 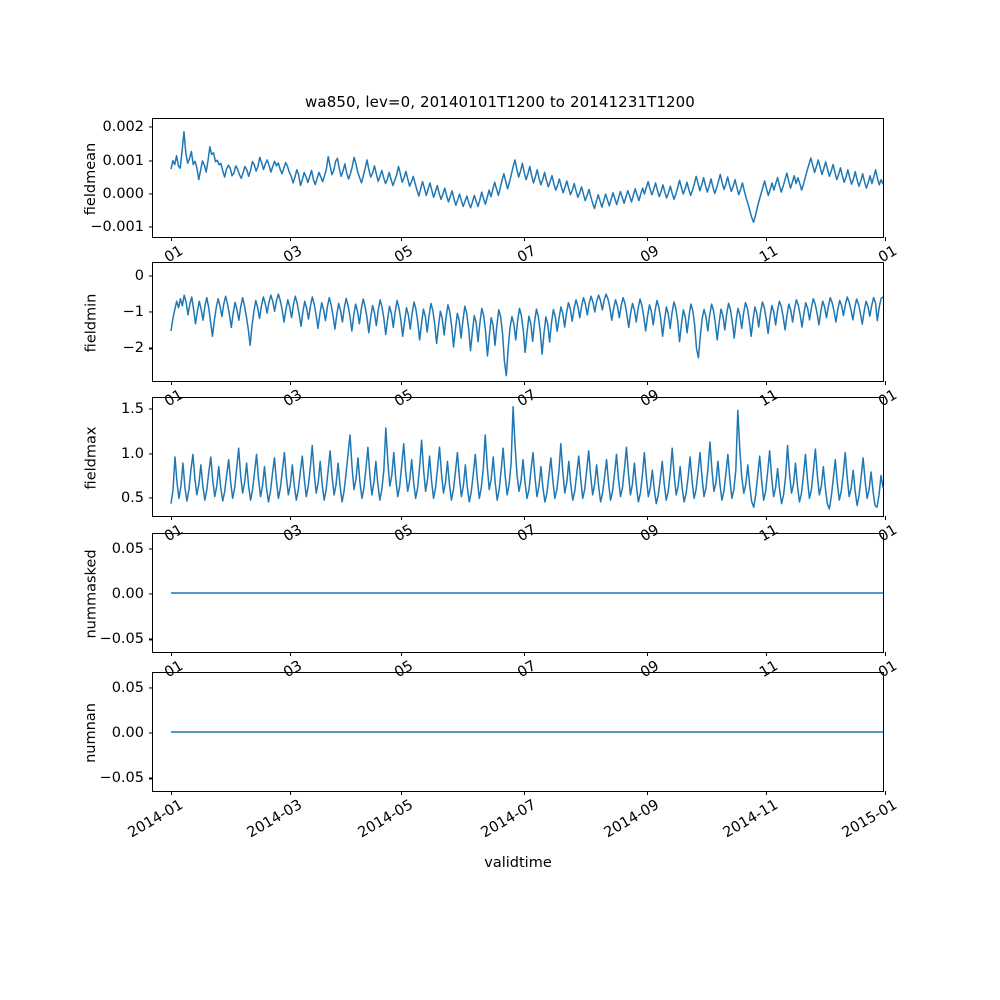 I want to click on y-tick-label: −2, so click(x=133, y=348).